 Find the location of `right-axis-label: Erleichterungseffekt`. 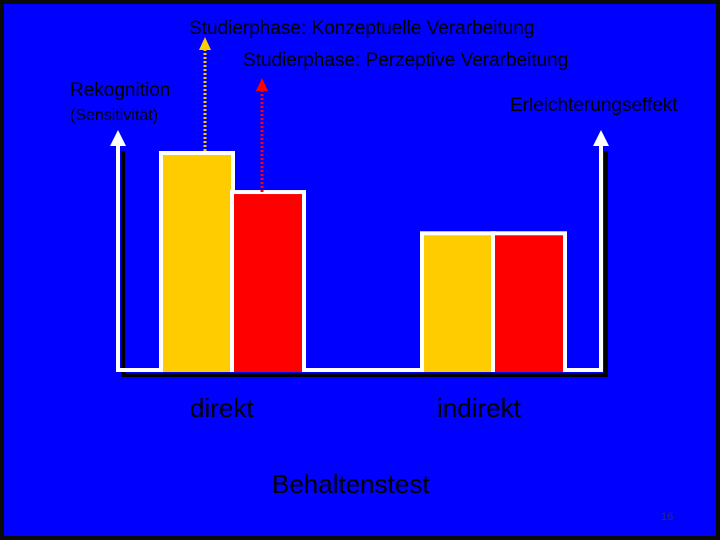

right-axis-label: Erleichterungseffekt is located at coordinates (594, 105).